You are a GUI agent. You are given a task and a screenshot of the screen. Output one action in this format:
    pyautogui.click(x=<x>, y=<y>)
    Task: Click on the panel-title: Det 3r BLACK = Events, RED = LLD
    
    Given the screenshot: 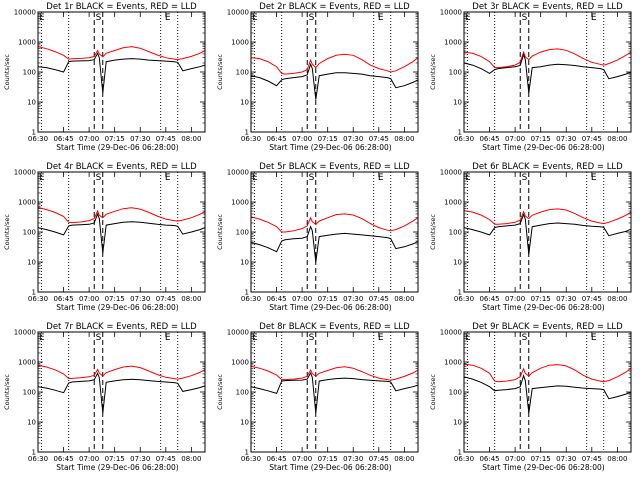 What is the action you would take?
    pyautogui.click(x=547, y=7)
    